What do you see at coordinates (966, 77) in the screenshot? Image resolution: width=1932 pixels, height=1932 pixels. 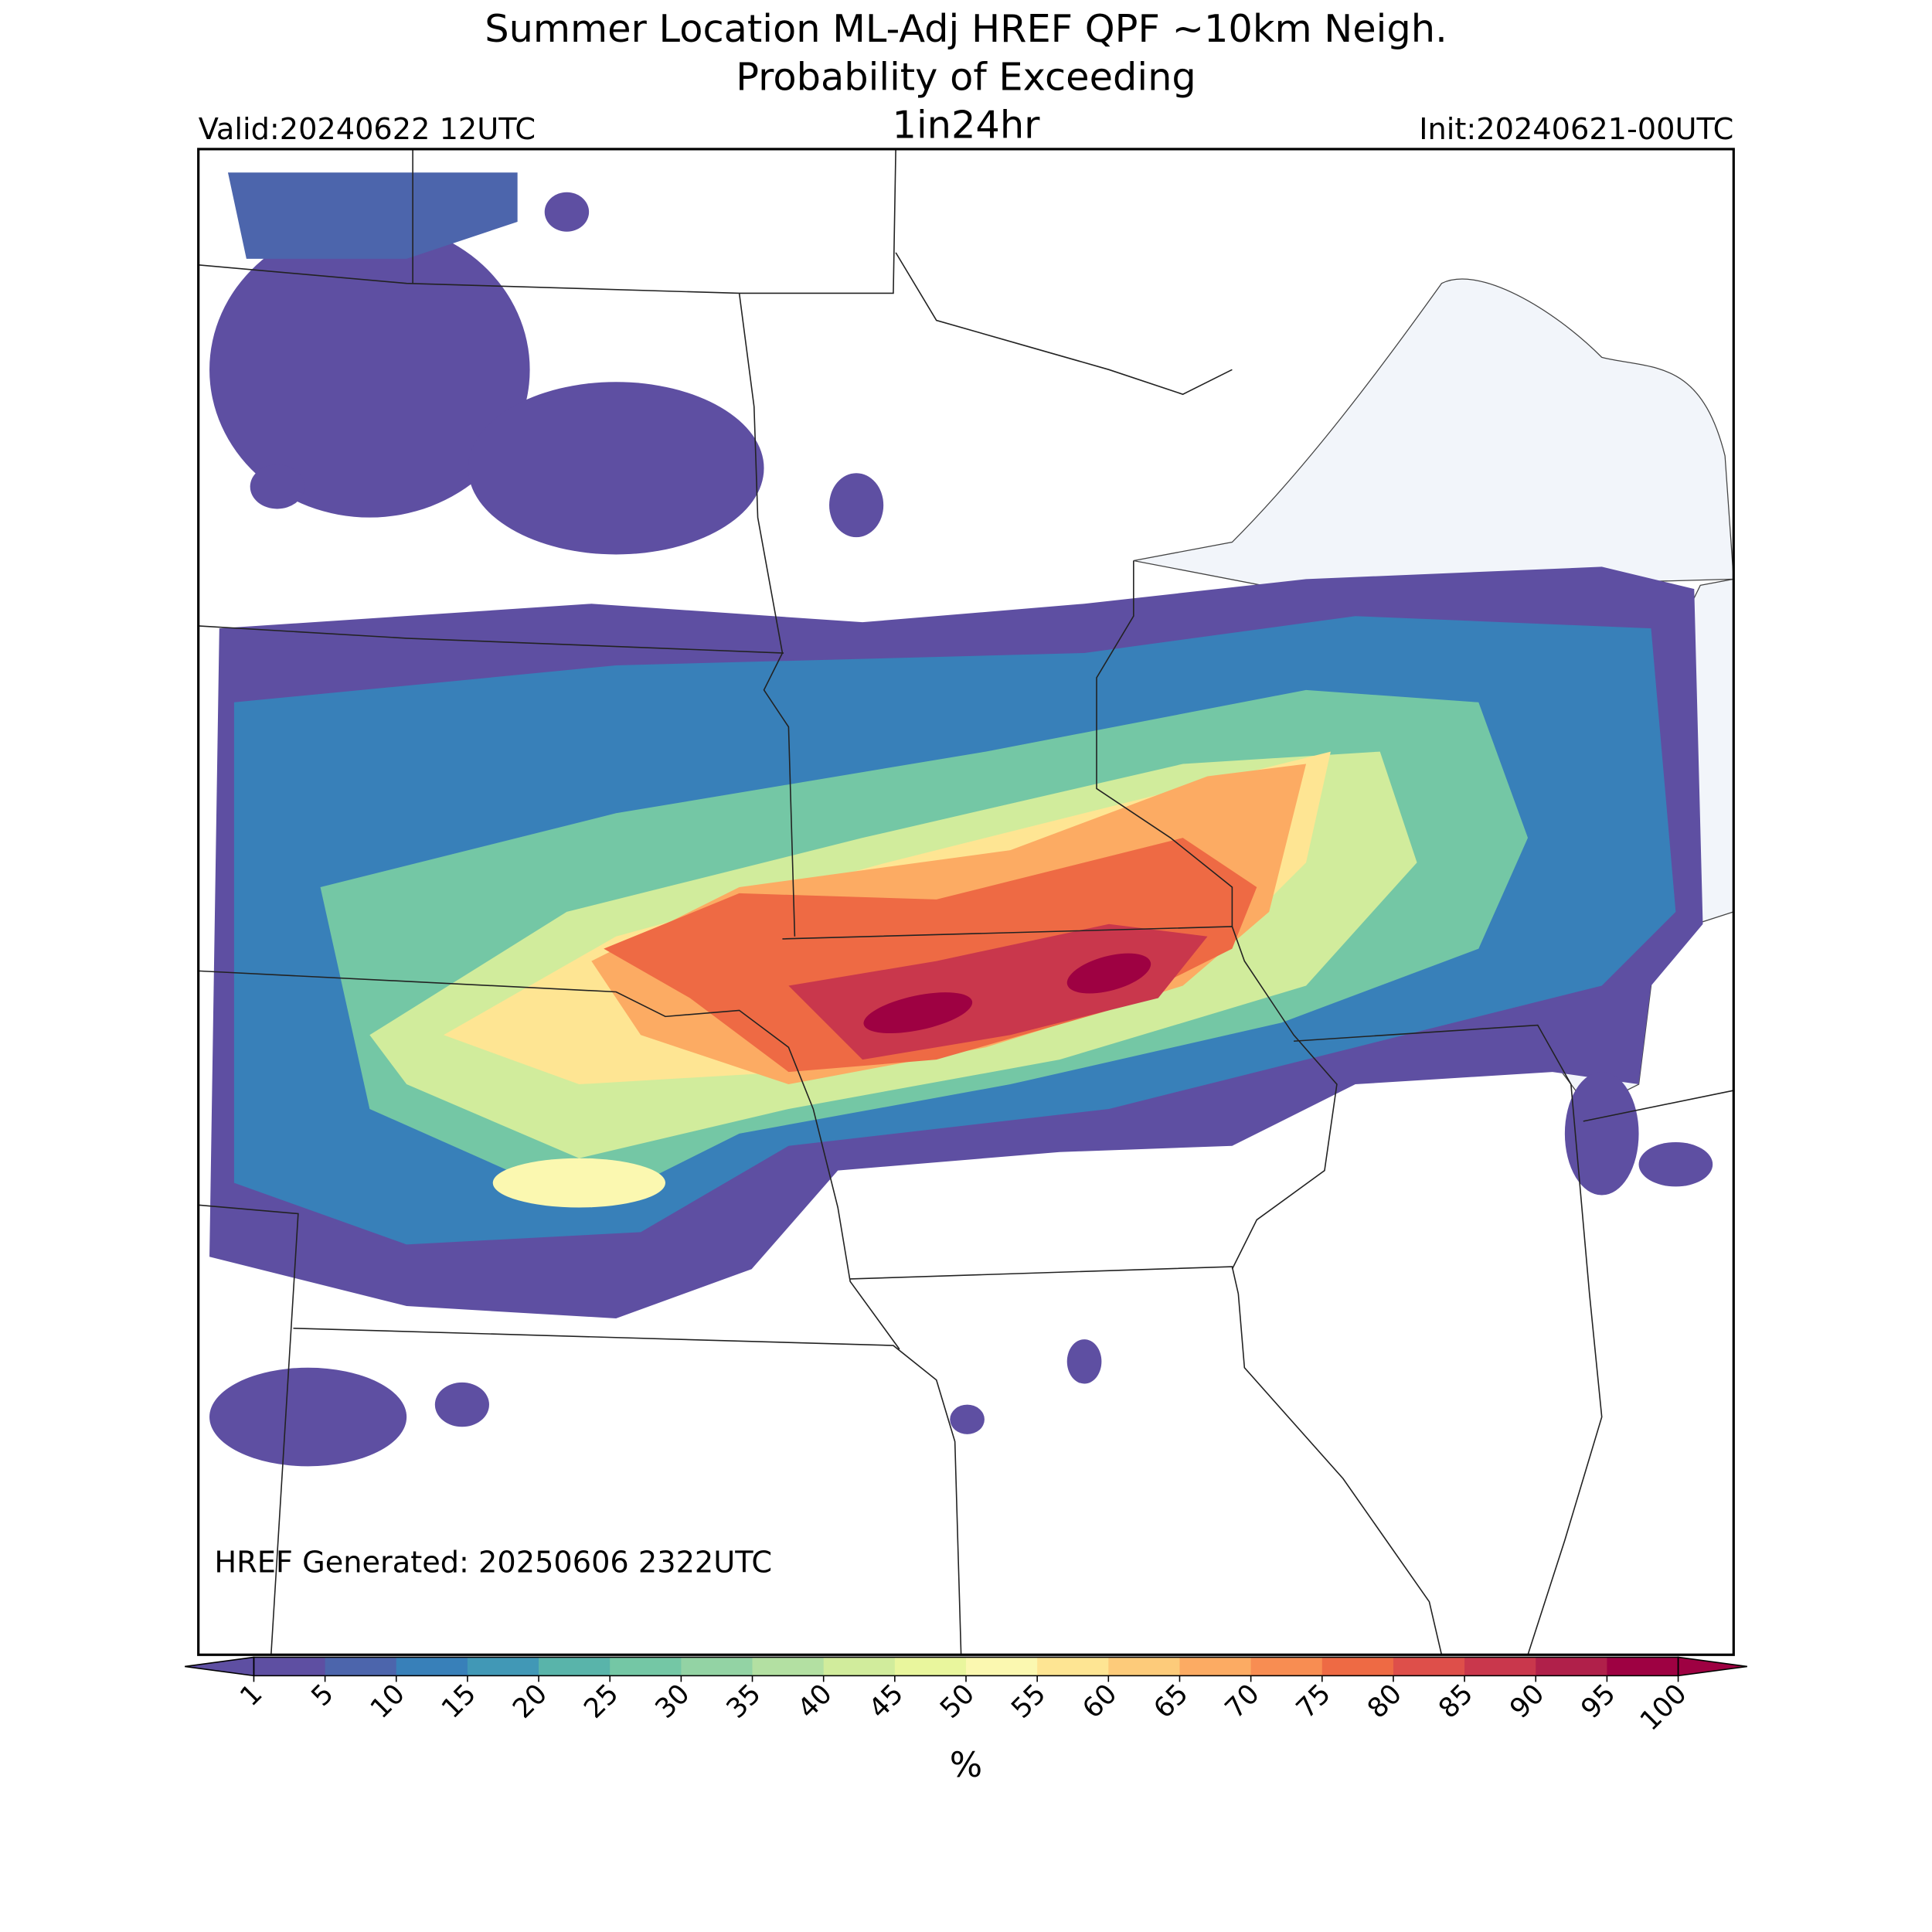 I see `title-line-2: Probability of Exceeding` at bounding box center [966, 77].